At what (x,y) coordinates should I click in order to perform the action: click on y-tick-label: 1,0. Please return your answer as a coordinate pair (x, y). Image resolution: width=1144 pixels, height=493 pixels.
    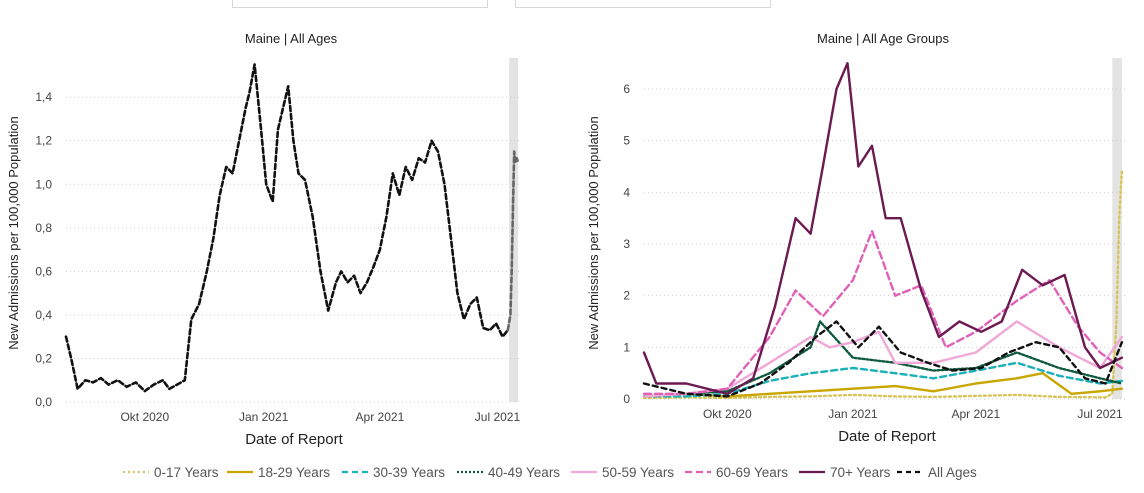
    Looking at the image, I should click on (43, 184).